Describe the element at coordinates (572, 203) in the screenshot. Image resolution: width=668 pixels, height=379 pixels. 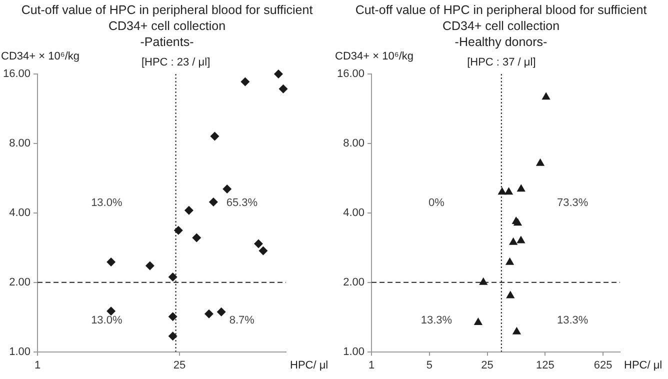
I see `annotation: 73.3%` at that location.